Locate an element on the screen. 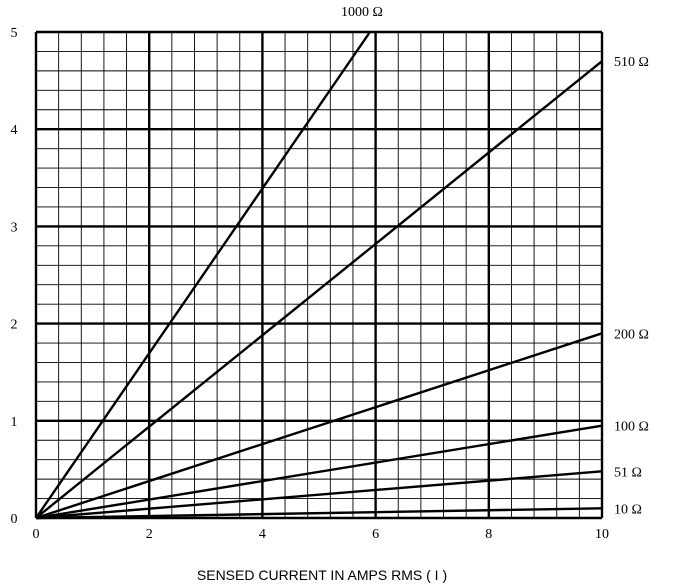 The width and height of the screenshot is (683, 587). x-tick-label: 6 is located at coordinates (375, 534).